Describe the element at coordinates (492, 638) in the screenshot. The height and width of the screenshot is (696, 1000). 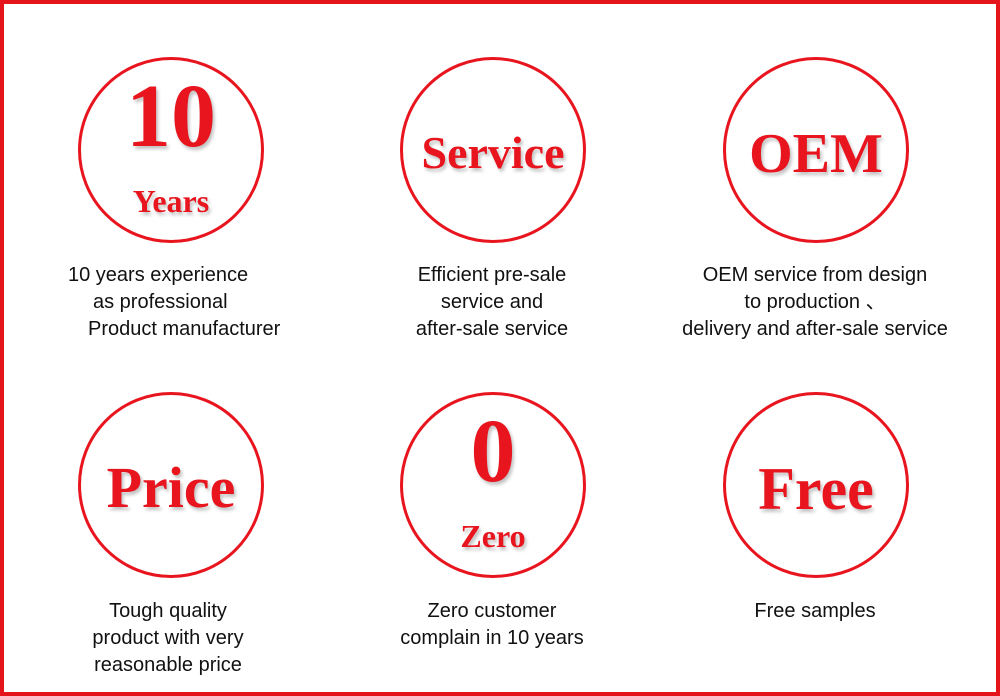
I see `caption-line: complain in 10 years` at that location.